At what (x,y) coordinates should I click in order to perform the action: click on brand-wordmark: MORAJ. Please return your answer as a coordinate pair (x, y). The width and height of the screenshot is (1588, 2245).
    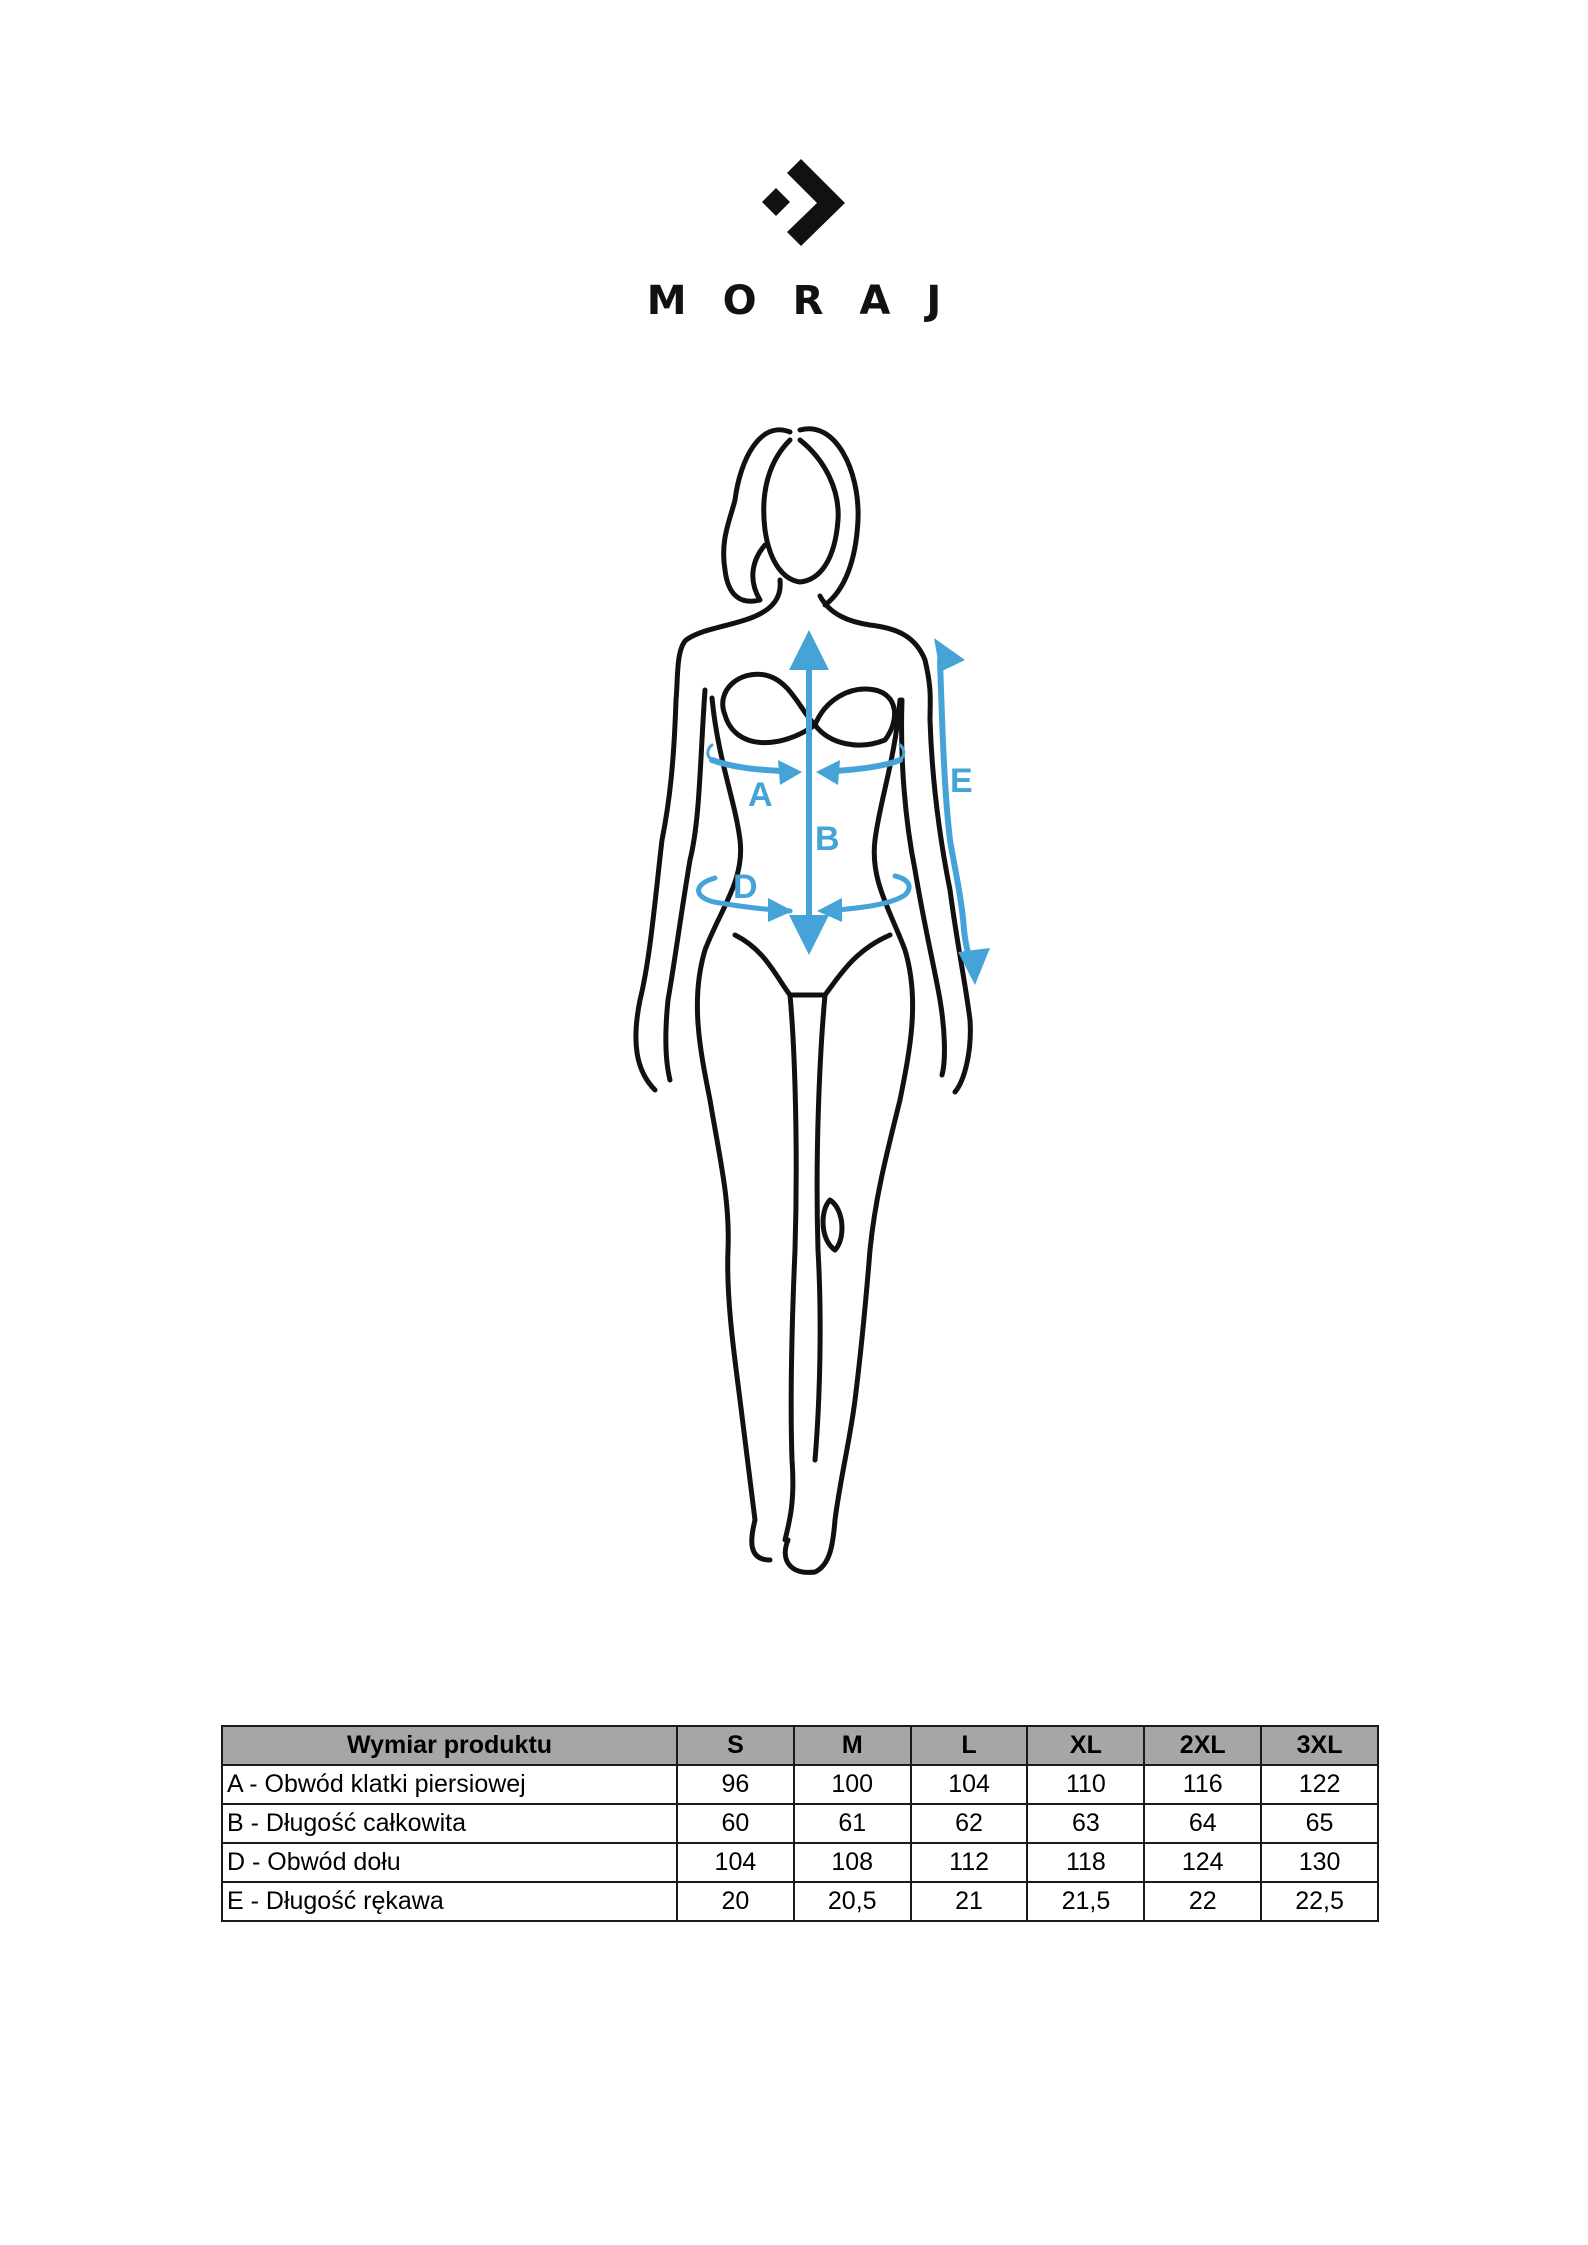
    Looking at the image, I should click on (812, 301).